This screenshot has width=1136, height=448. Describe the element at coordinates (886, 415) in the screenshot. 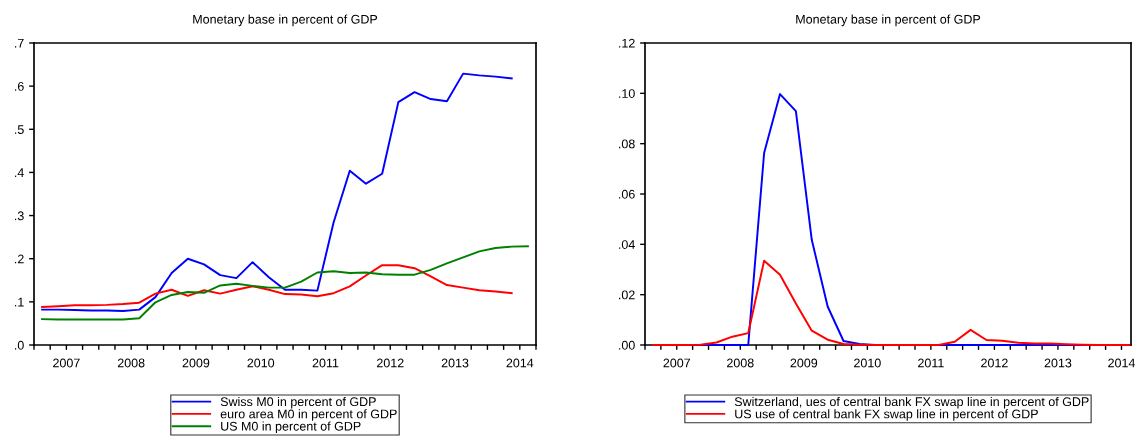

I see `legend-label: US use of central bank FX swap line in percent of GDP` at that location.